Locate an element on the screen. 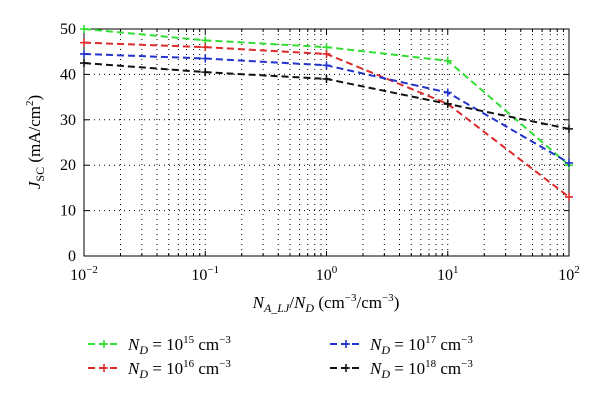 The height and width of the screenshot is (405, 600). y-tick-label: 20 is located at coordinates (68, 165).